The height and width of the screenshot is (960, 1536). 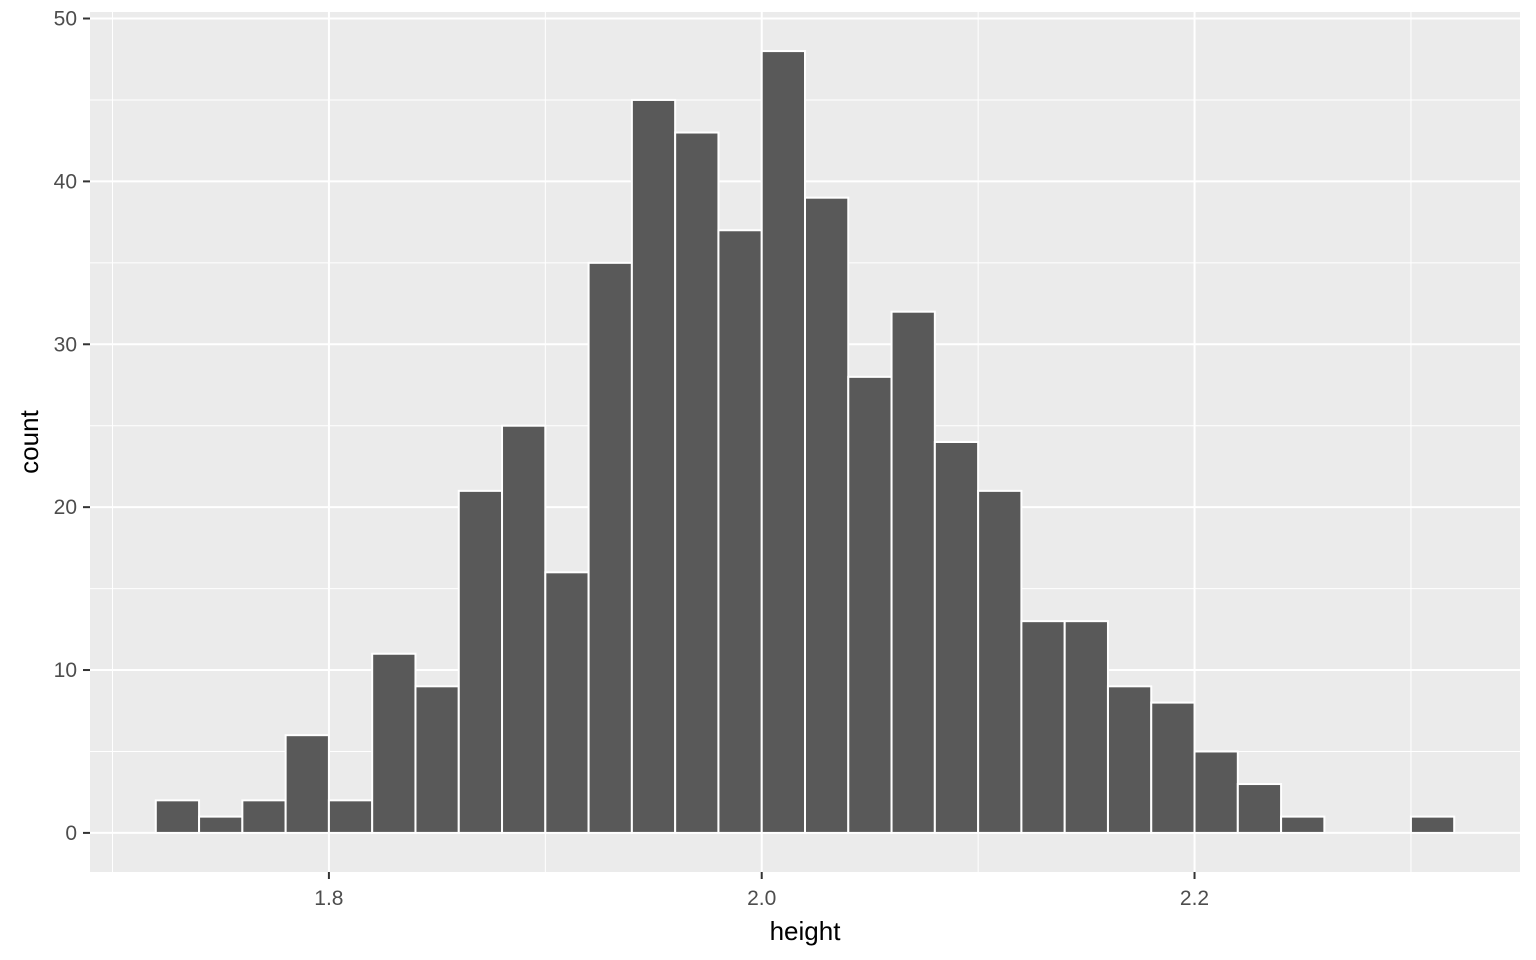 I want to click on x-tick-label: 1.8, so click(x=328, y=898).